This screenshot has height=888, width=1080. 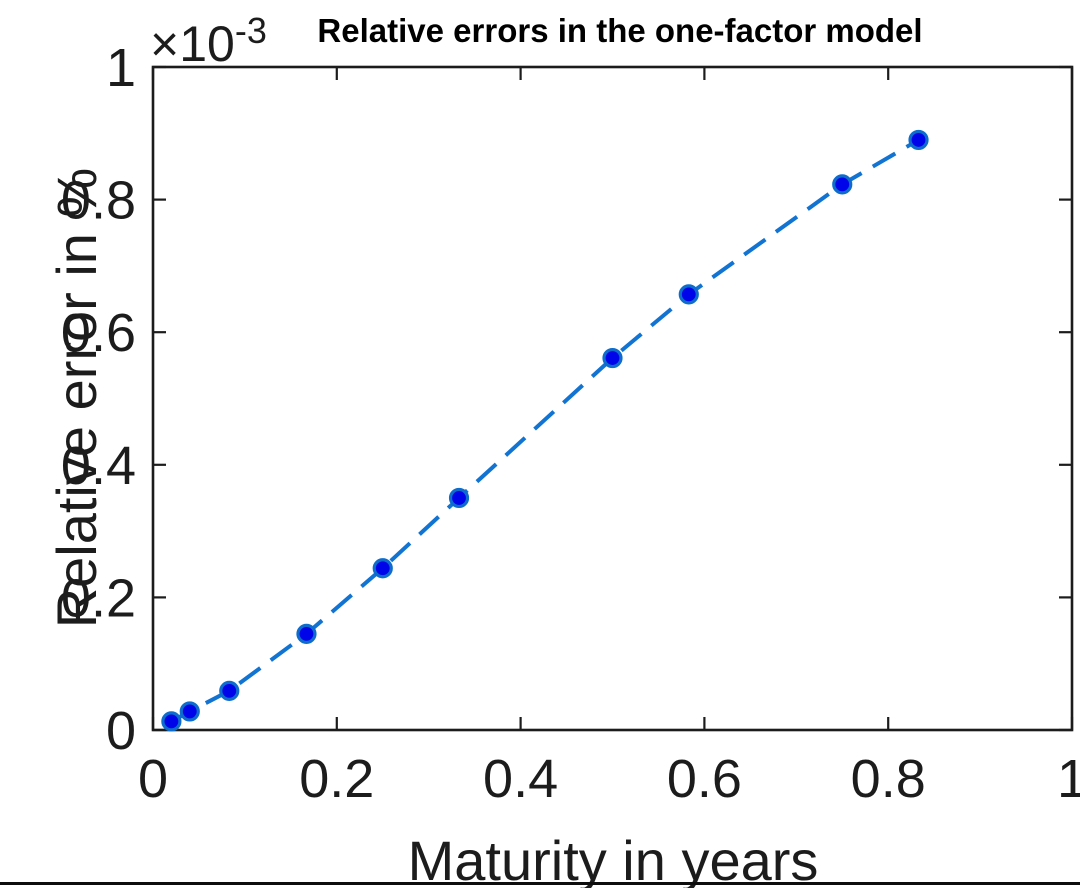 I want to click on y-tick-label: 1, so click(x=121, y=68).